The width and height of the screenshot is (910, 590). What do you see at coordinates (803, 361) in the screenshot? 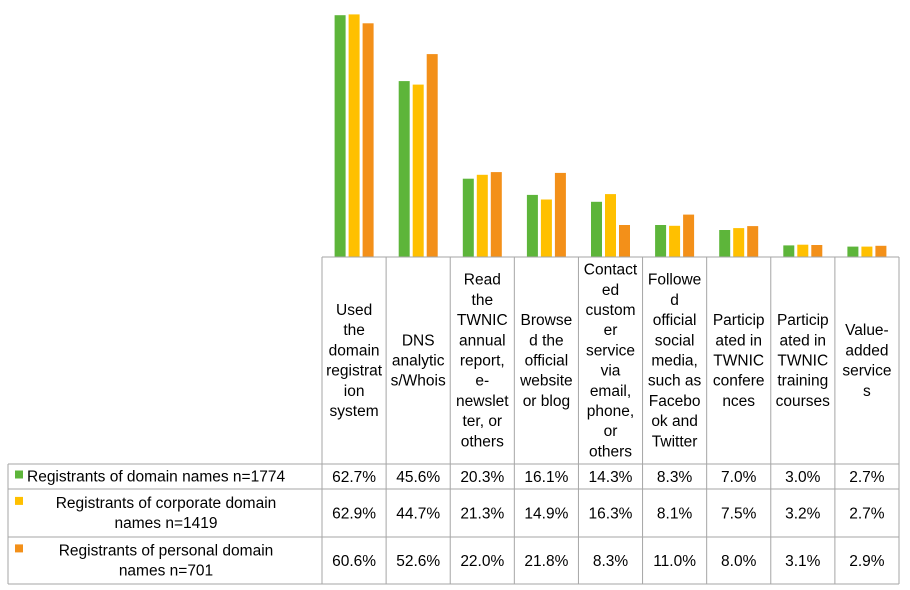
I see `category-label-7: Particip ated in TWNIC training courses` at bounding box center [803, 361].